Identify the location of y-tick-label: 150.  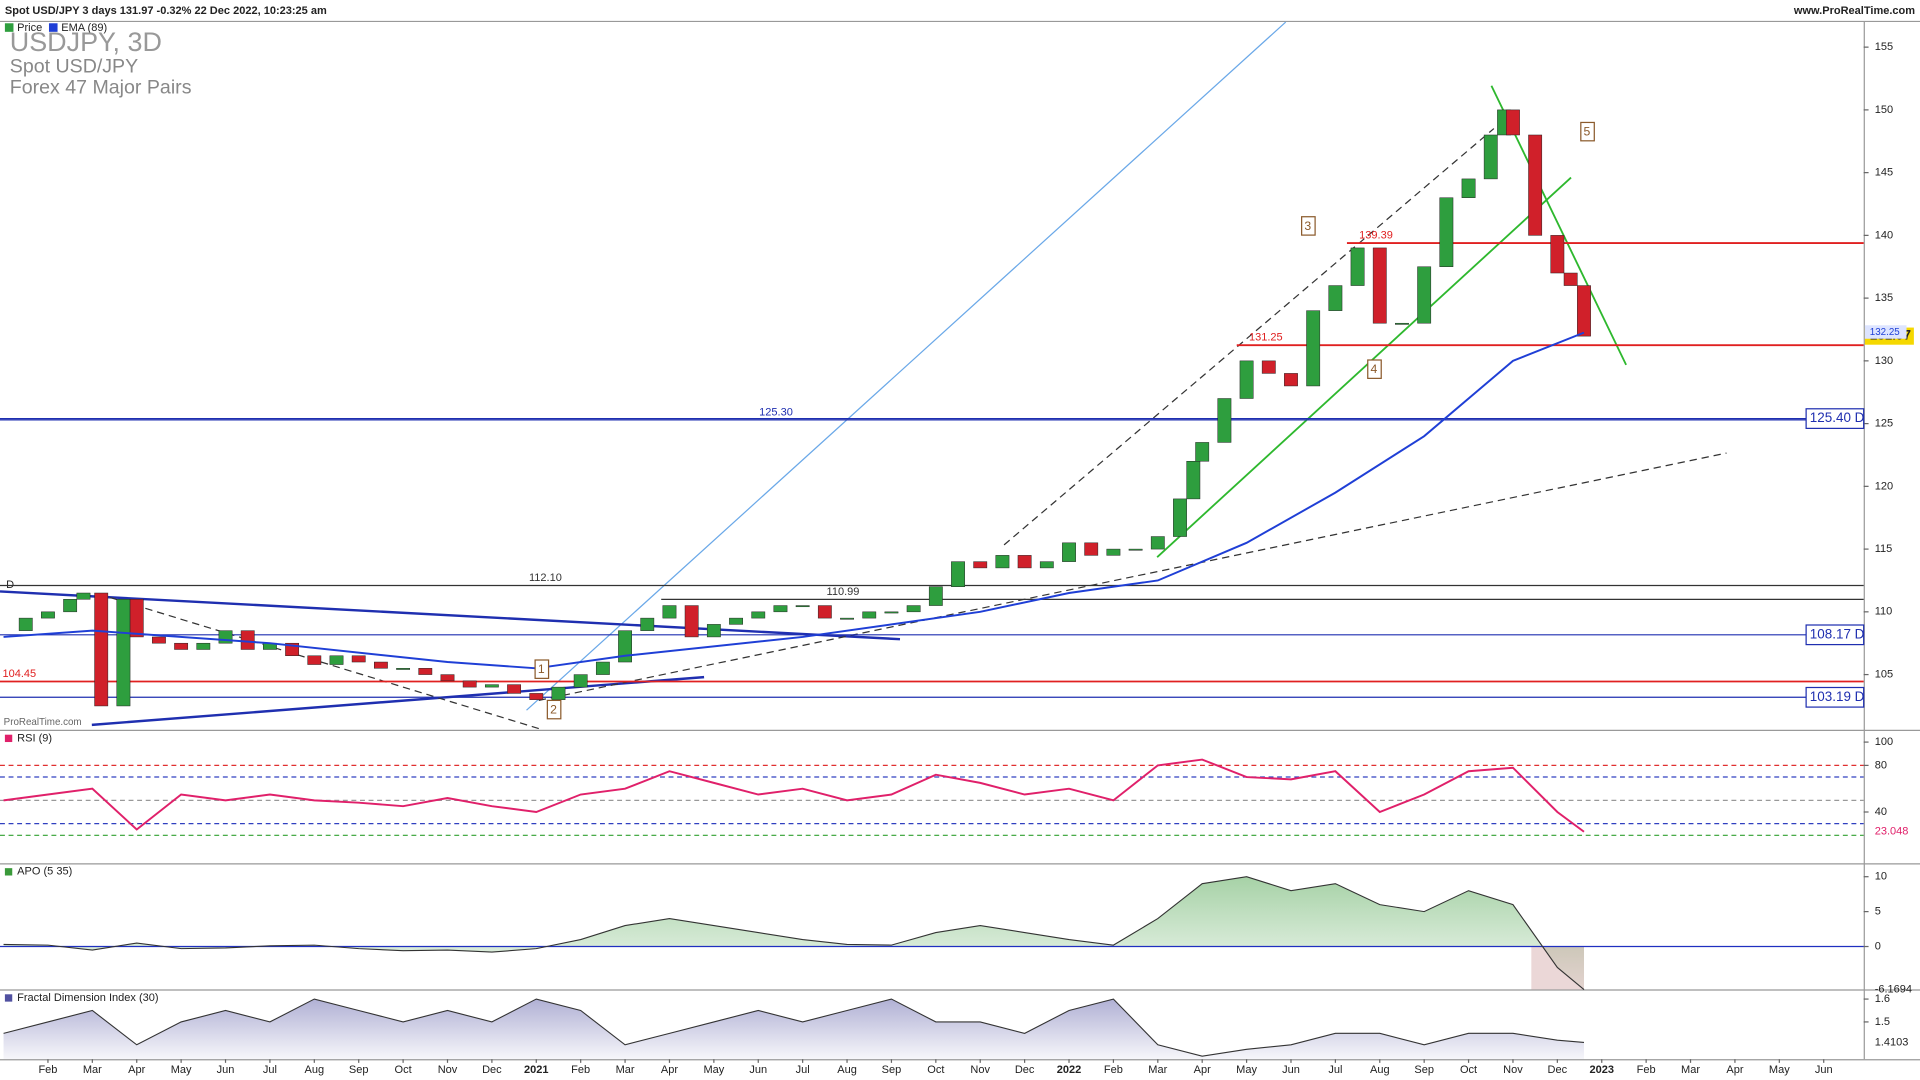
(1884, 110).